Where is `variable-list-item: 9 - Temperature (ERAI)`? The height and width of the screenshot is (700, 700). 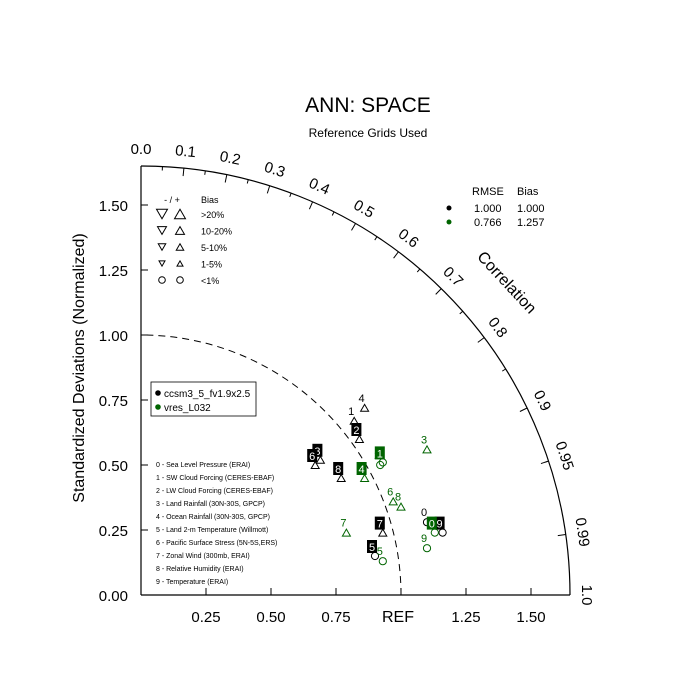 variable-list-item: 9 - Temperature (ERAI) is located at coordinates (192, 582).